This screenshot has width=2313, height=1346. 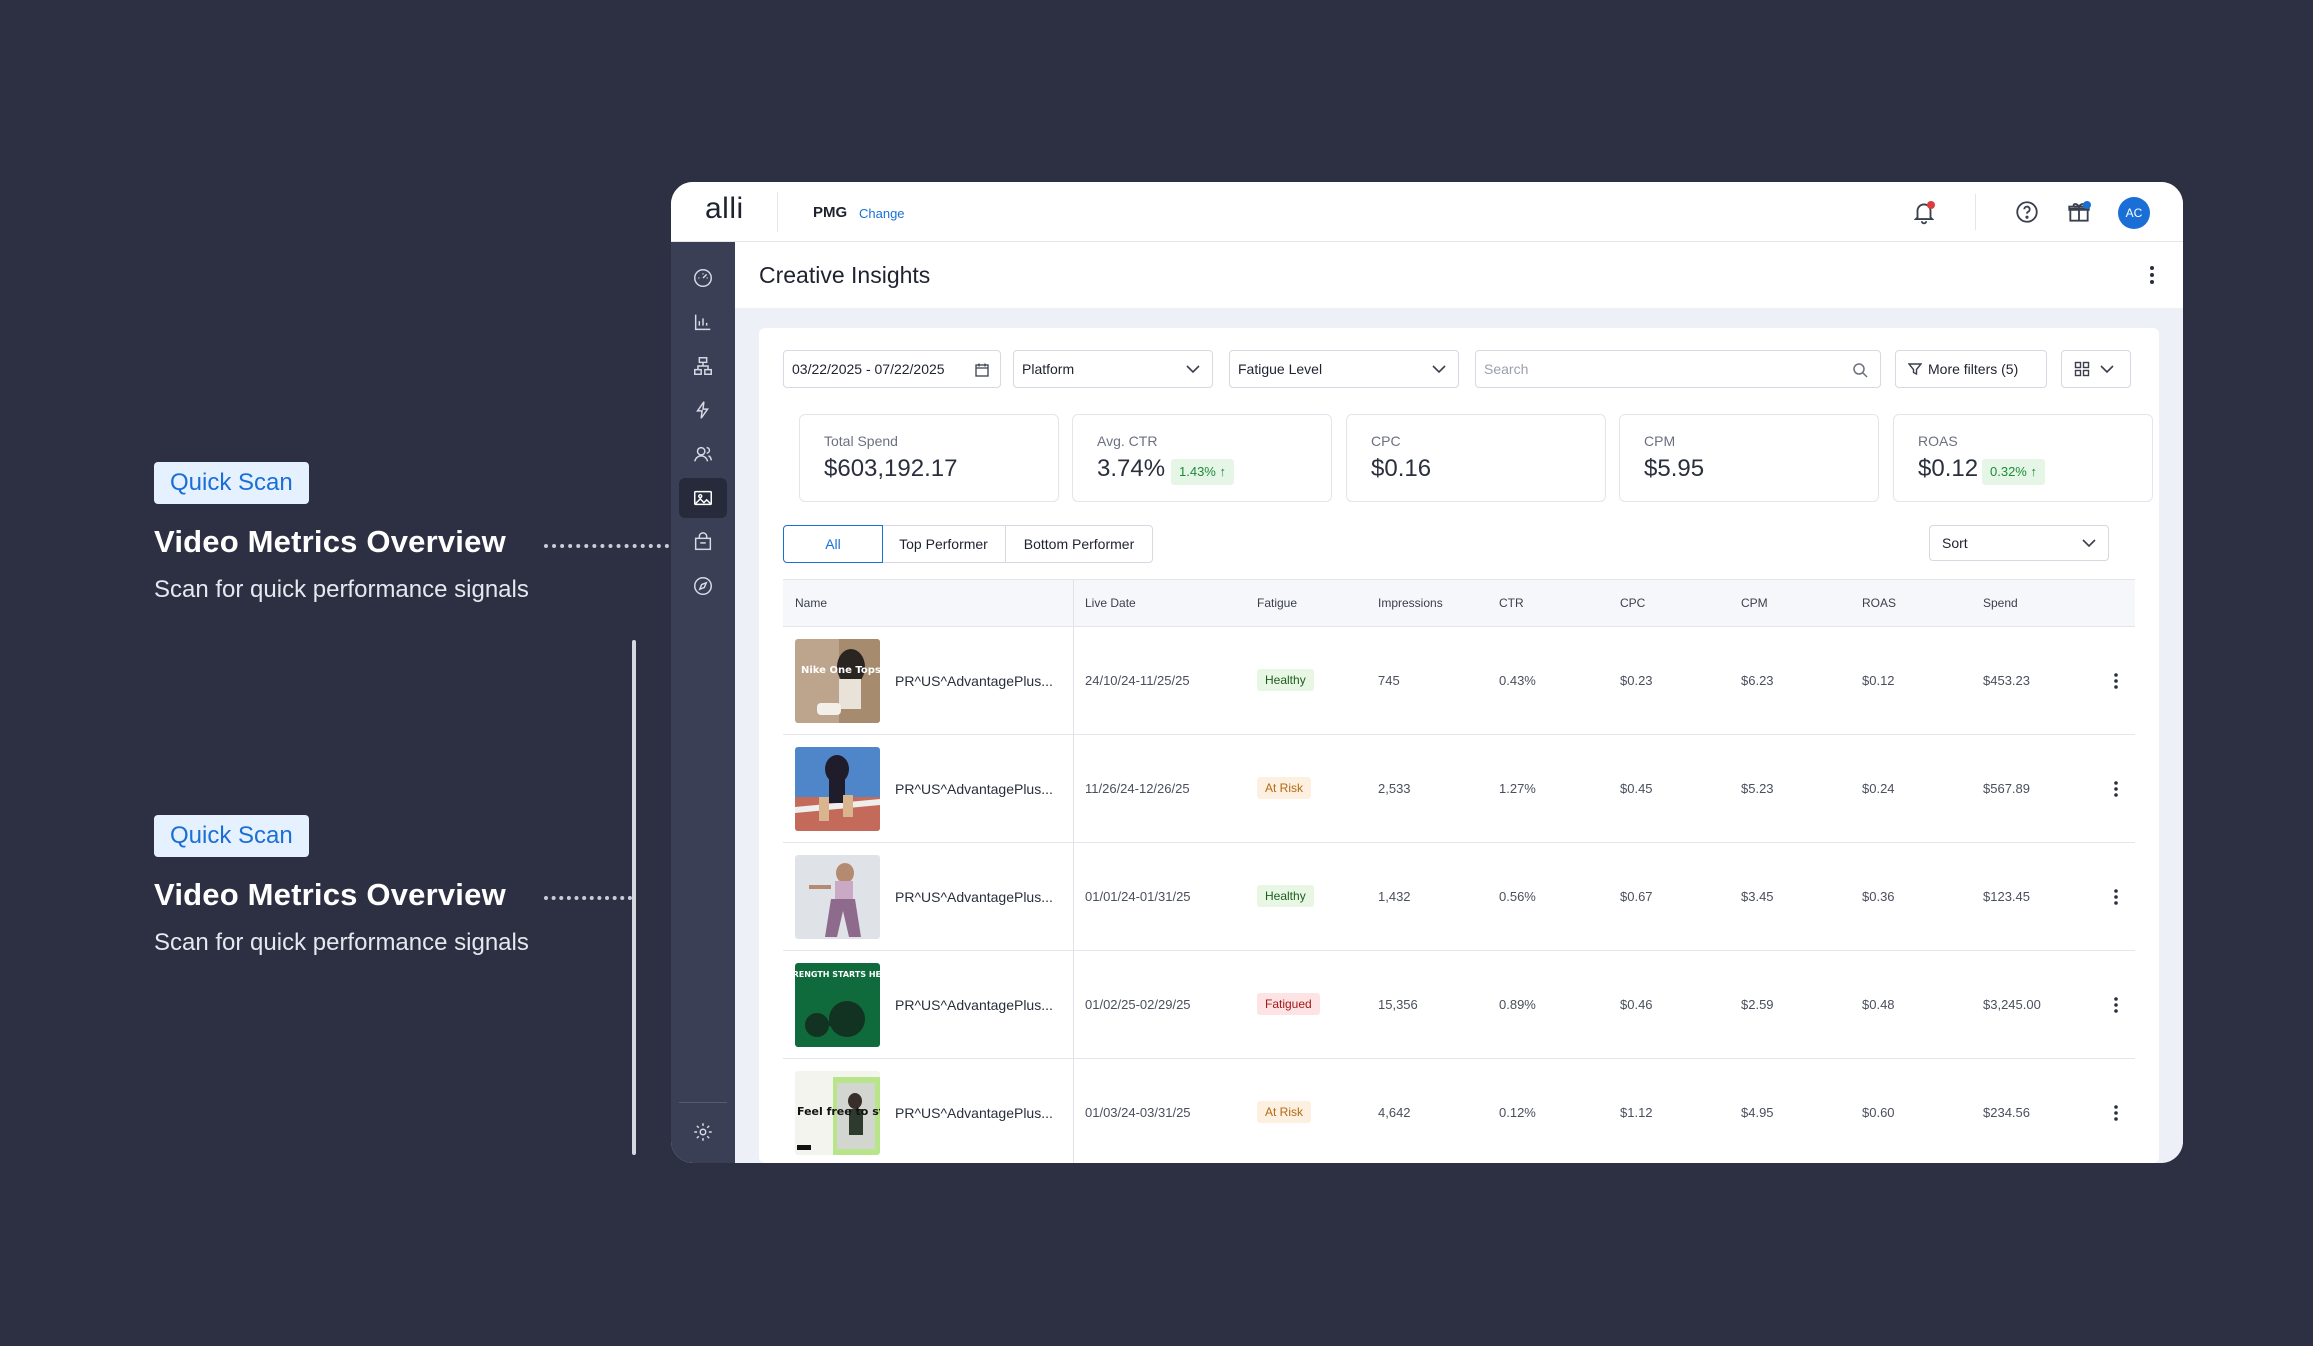 What do you see at coordinates (1277, 603) in the screenshot?
I see `column-header-fatigue: Fatigue` at bounding box center [1277, 603].